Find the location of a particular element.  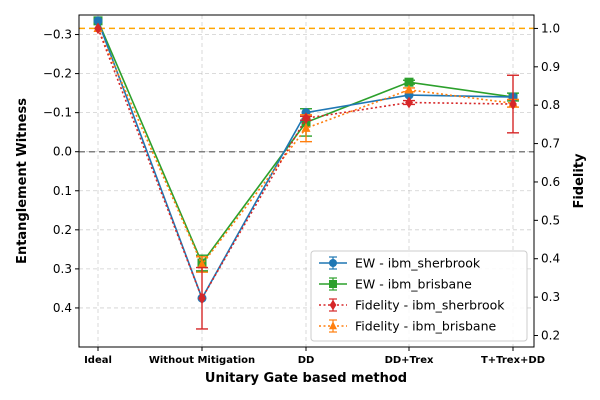

left-tick-label: 0.4 is located at coordinates (62, 308).